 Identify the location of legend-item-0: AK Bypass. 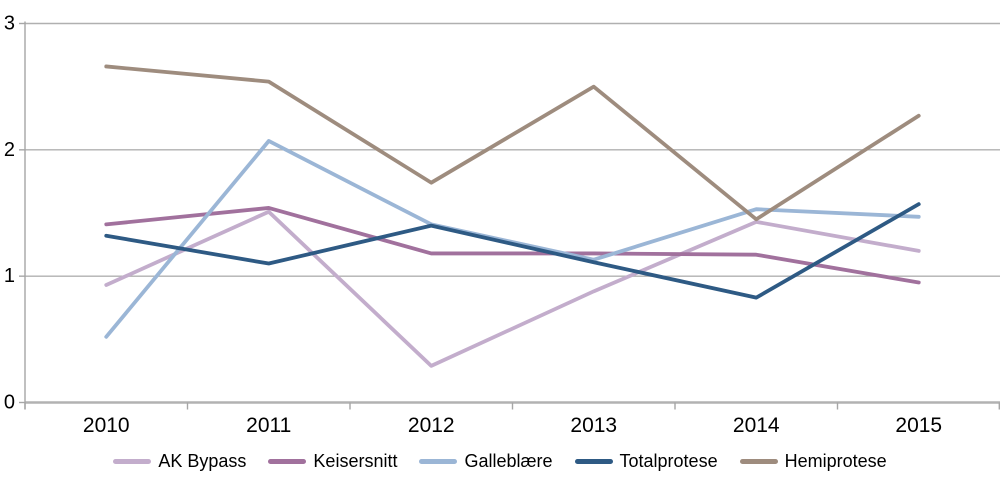
(179, 461).